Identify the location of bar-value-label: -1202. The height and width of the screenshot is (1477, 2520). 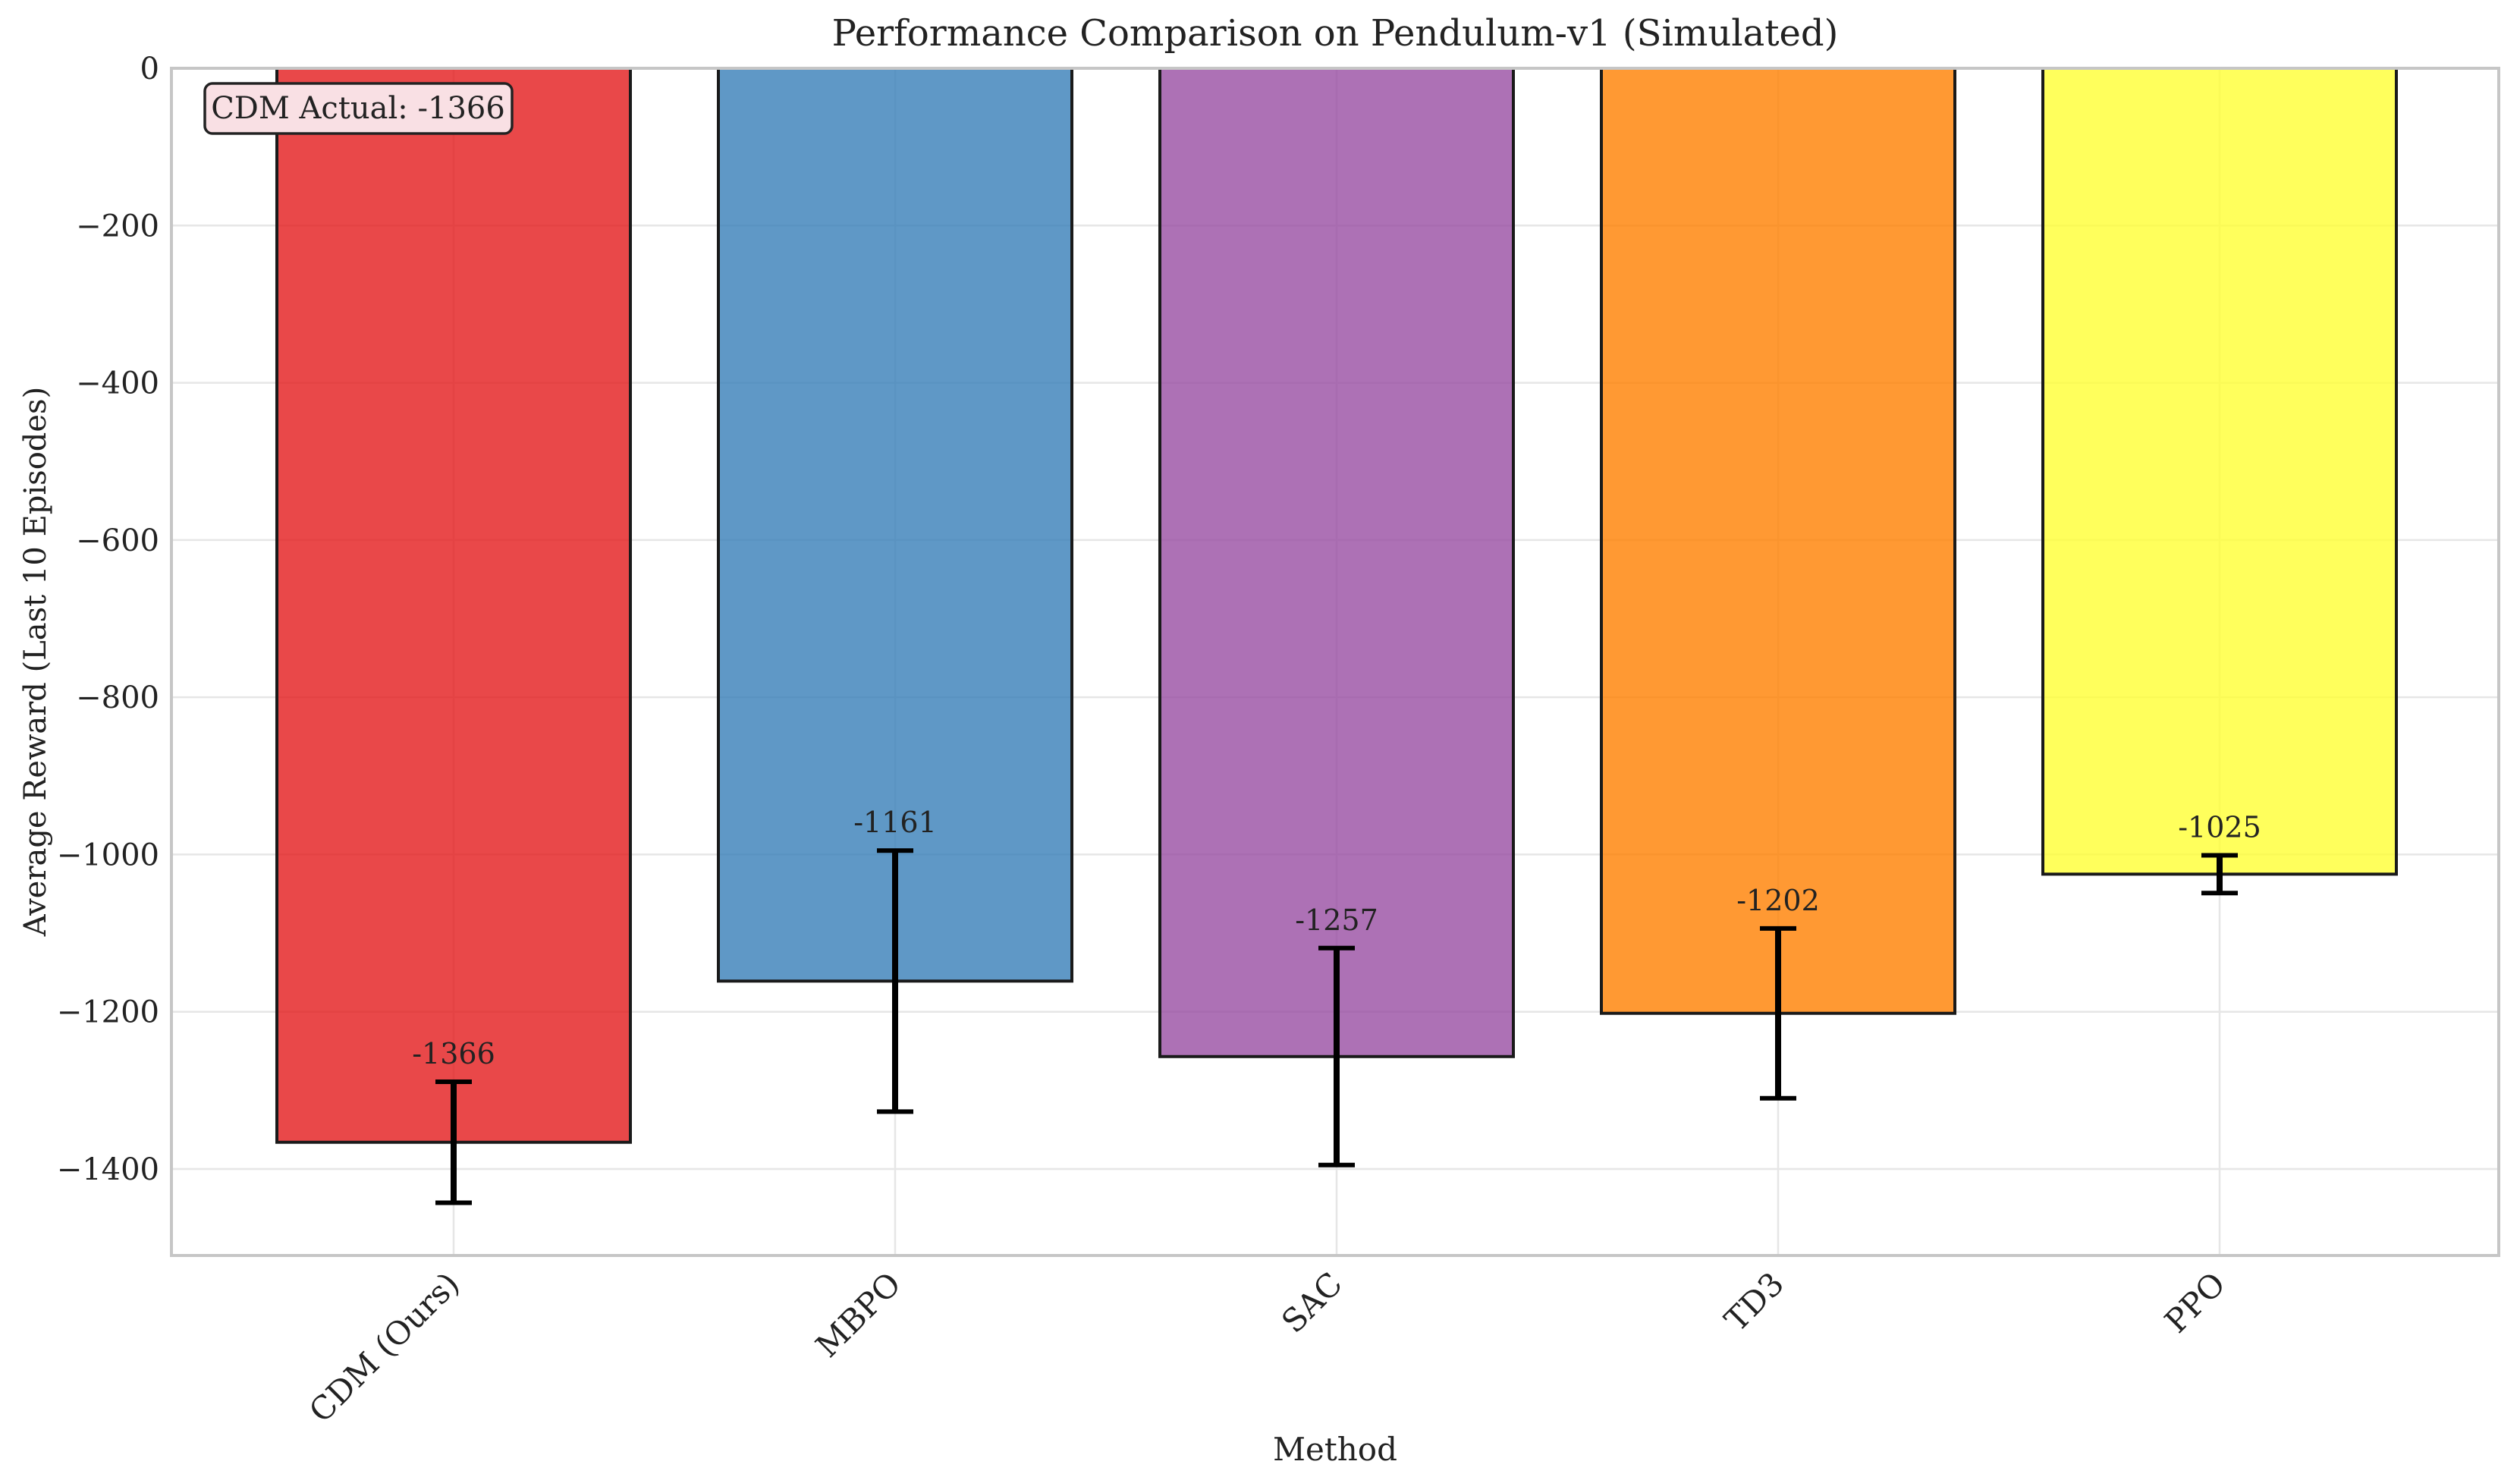
(1778, 901).